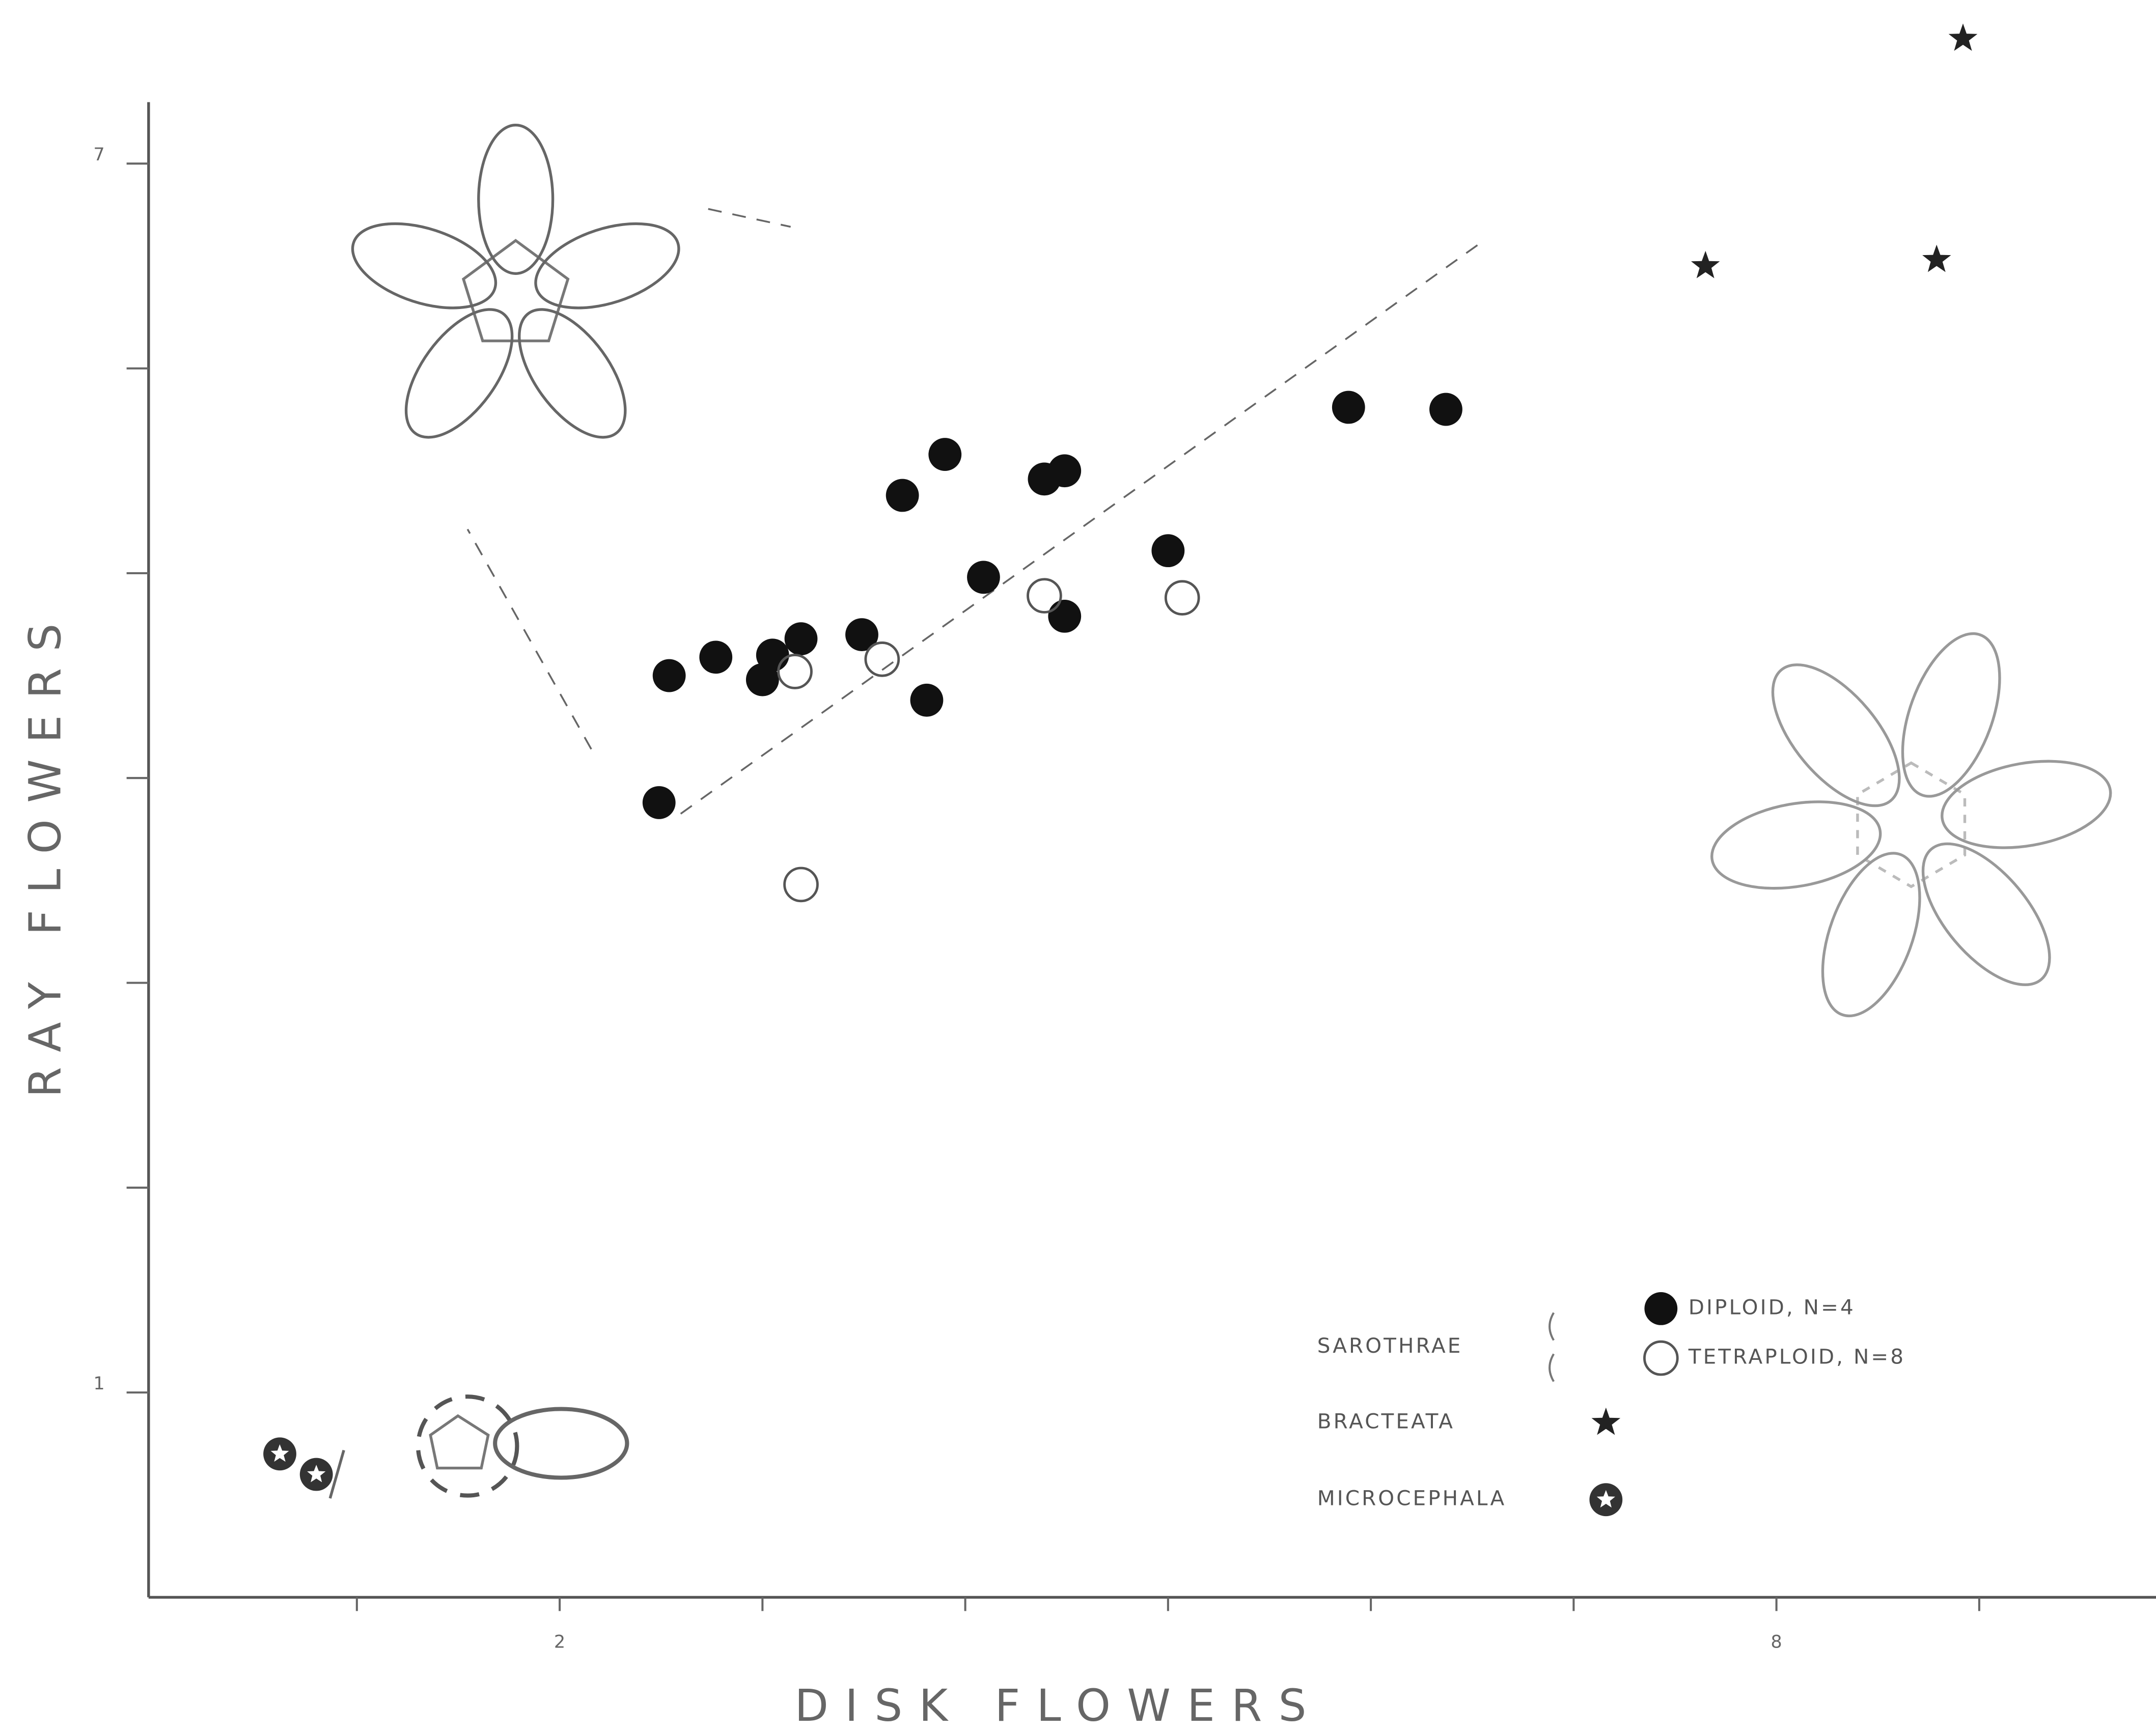 The height and width of the screenshot is (1732, 2156). What do you see at coordinates (1390, 1345) in the screenshot?
I see `legend-group: SAROTHRAE` at bounding box center [1390, 1345].